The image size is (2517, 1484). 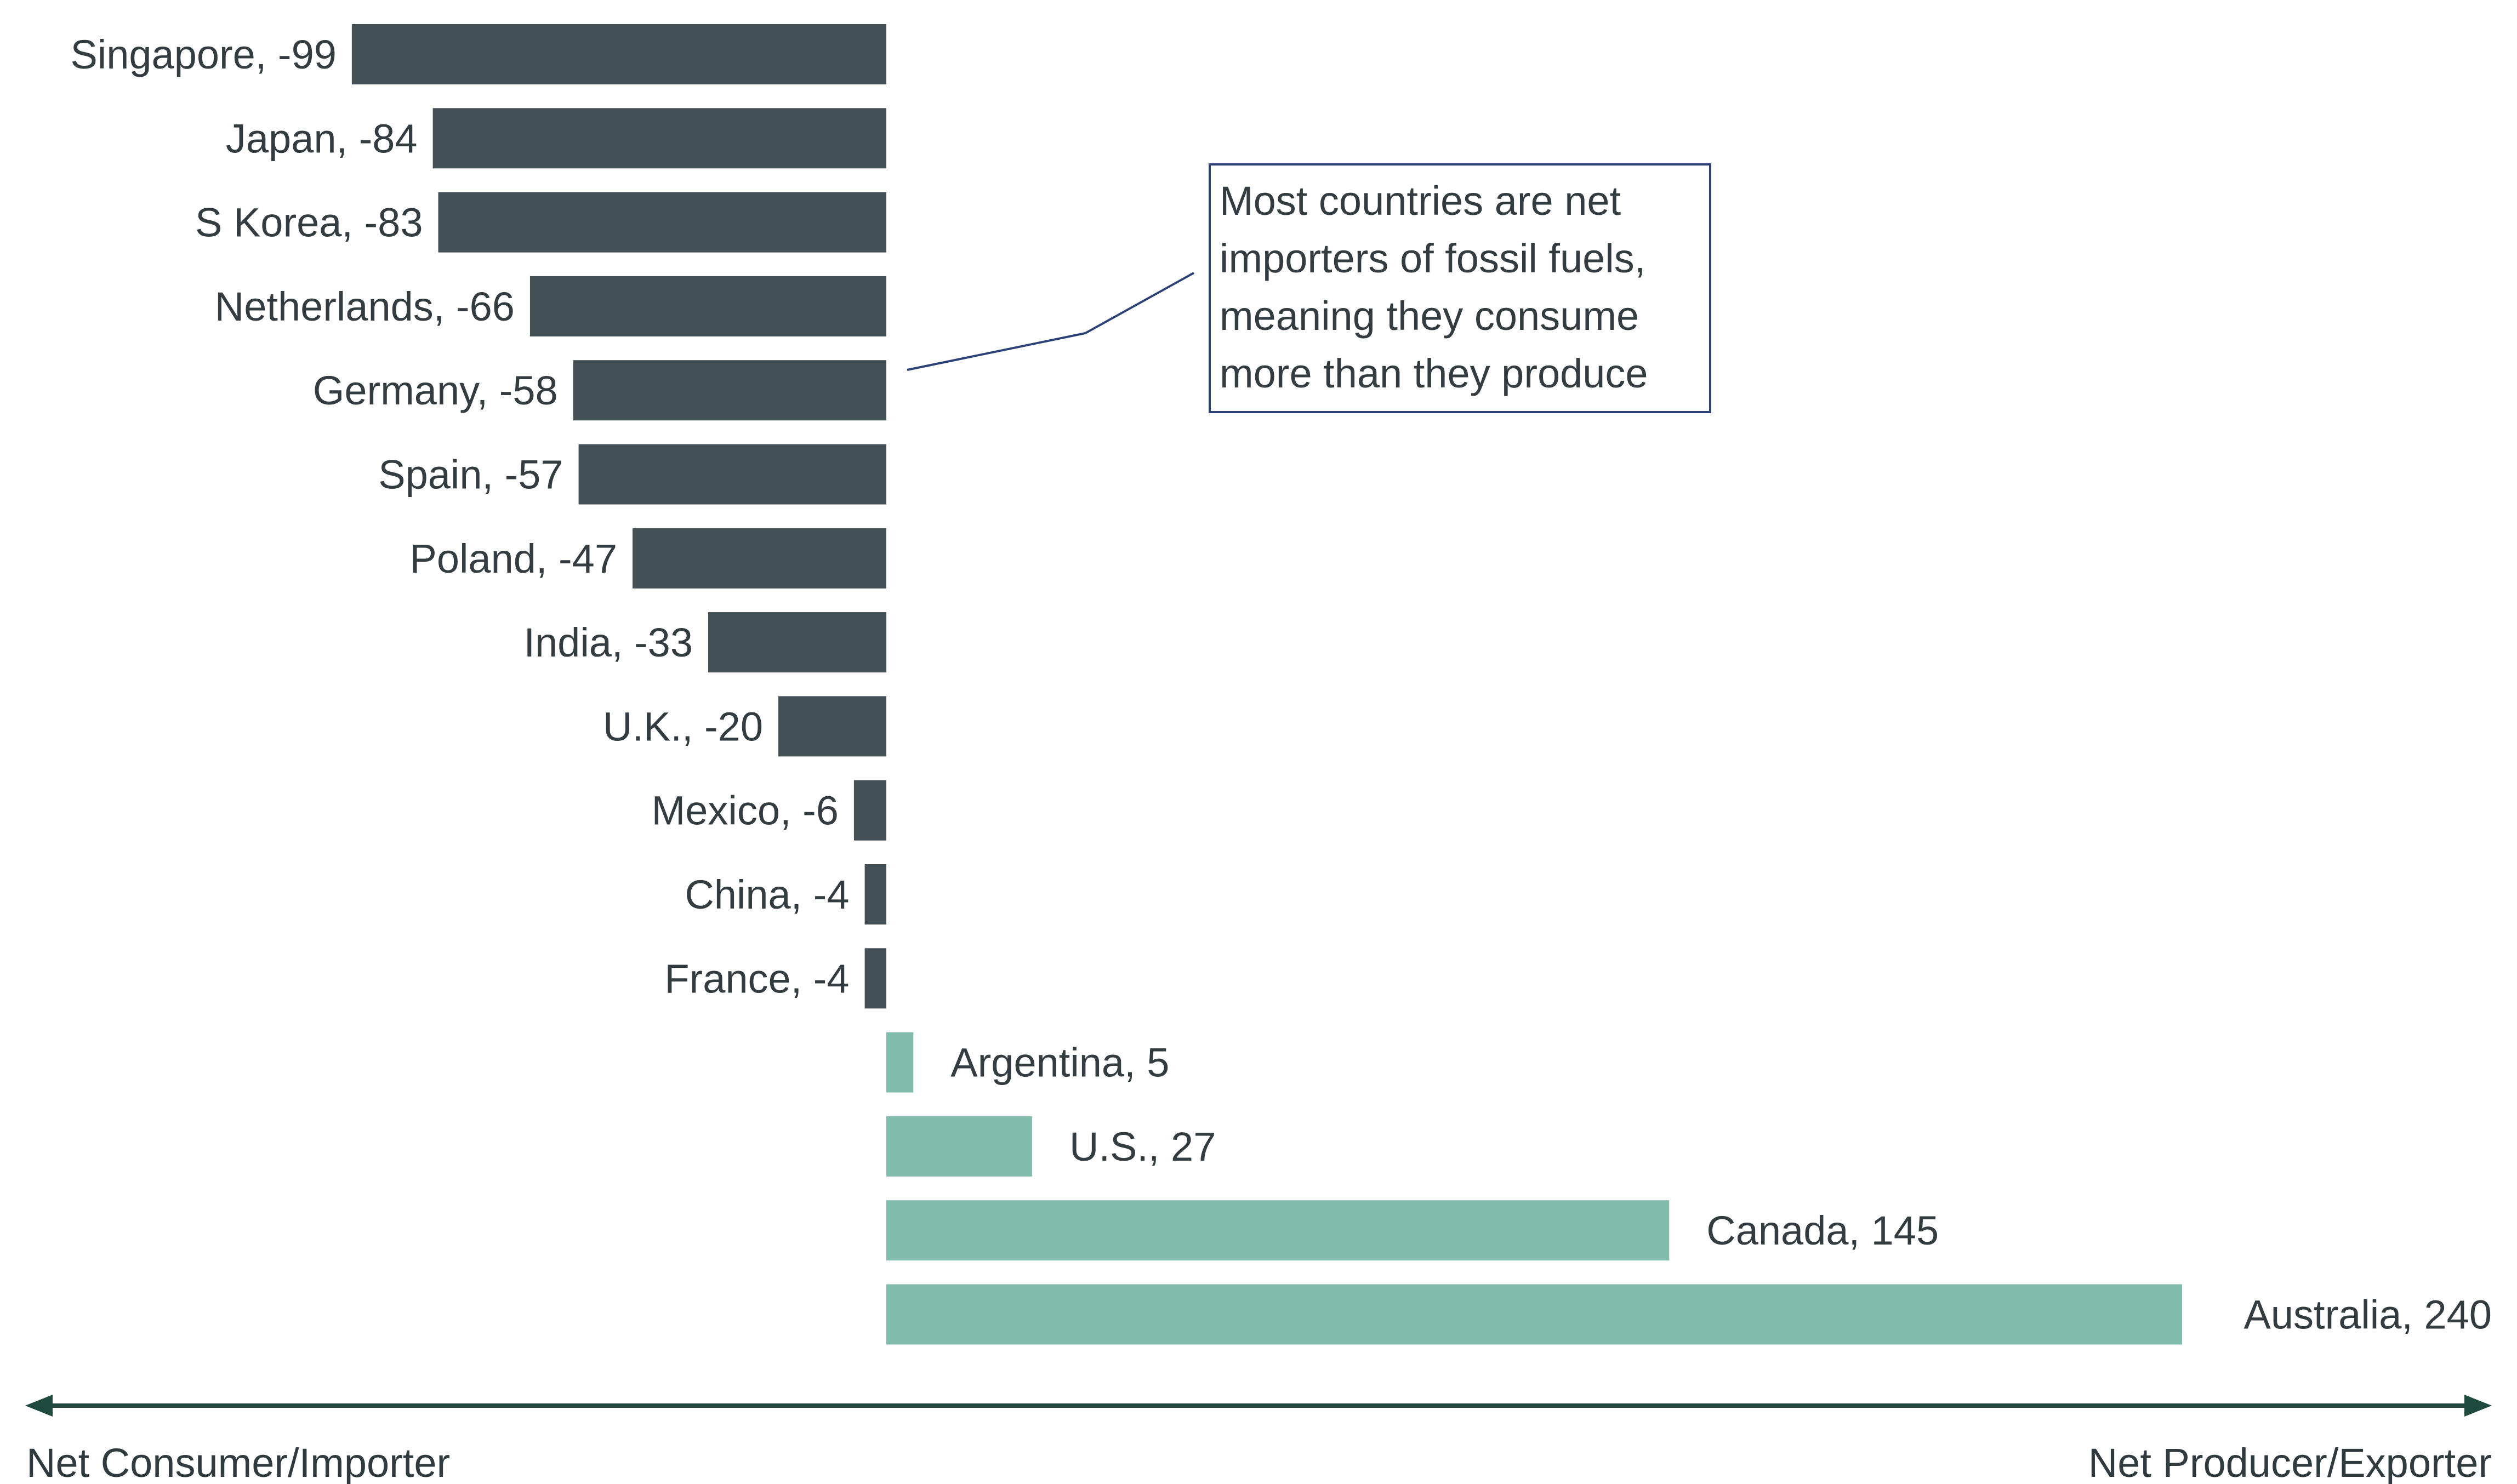 I want to click on right-arrowhead-icon, so click(x=2478, y=1406).